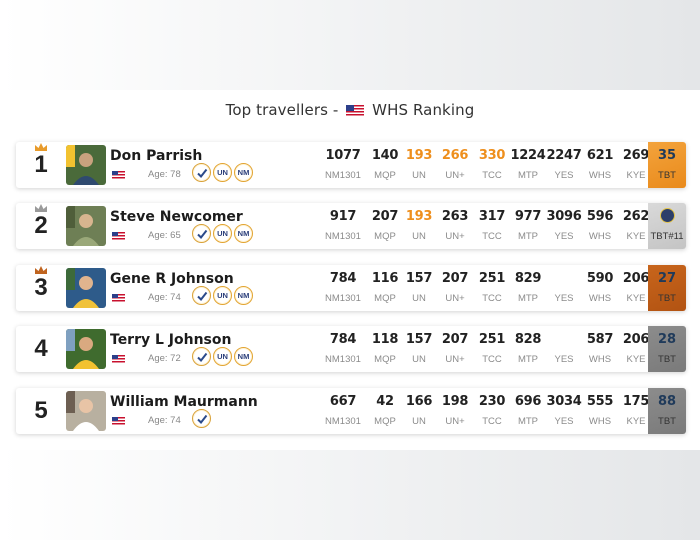  What do you see at coordinates (385, 165) in the screenshot?
I see `stat-mqp: 140 MQP` at bounding box center [385, 165].